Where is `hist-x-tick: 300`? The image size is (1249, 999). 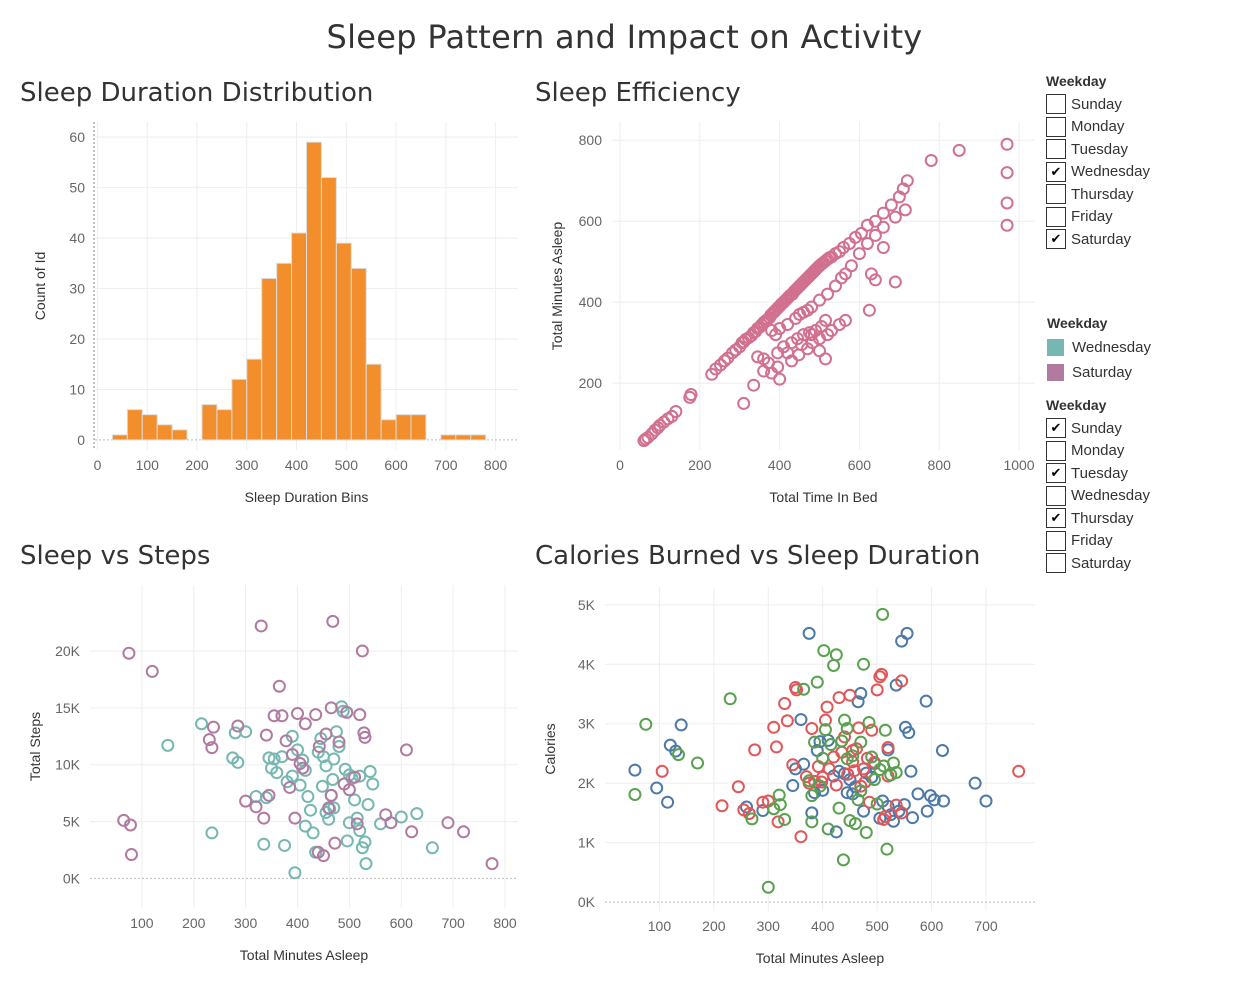 hist-x-tick: 300 is located at coordinates (247, 465).